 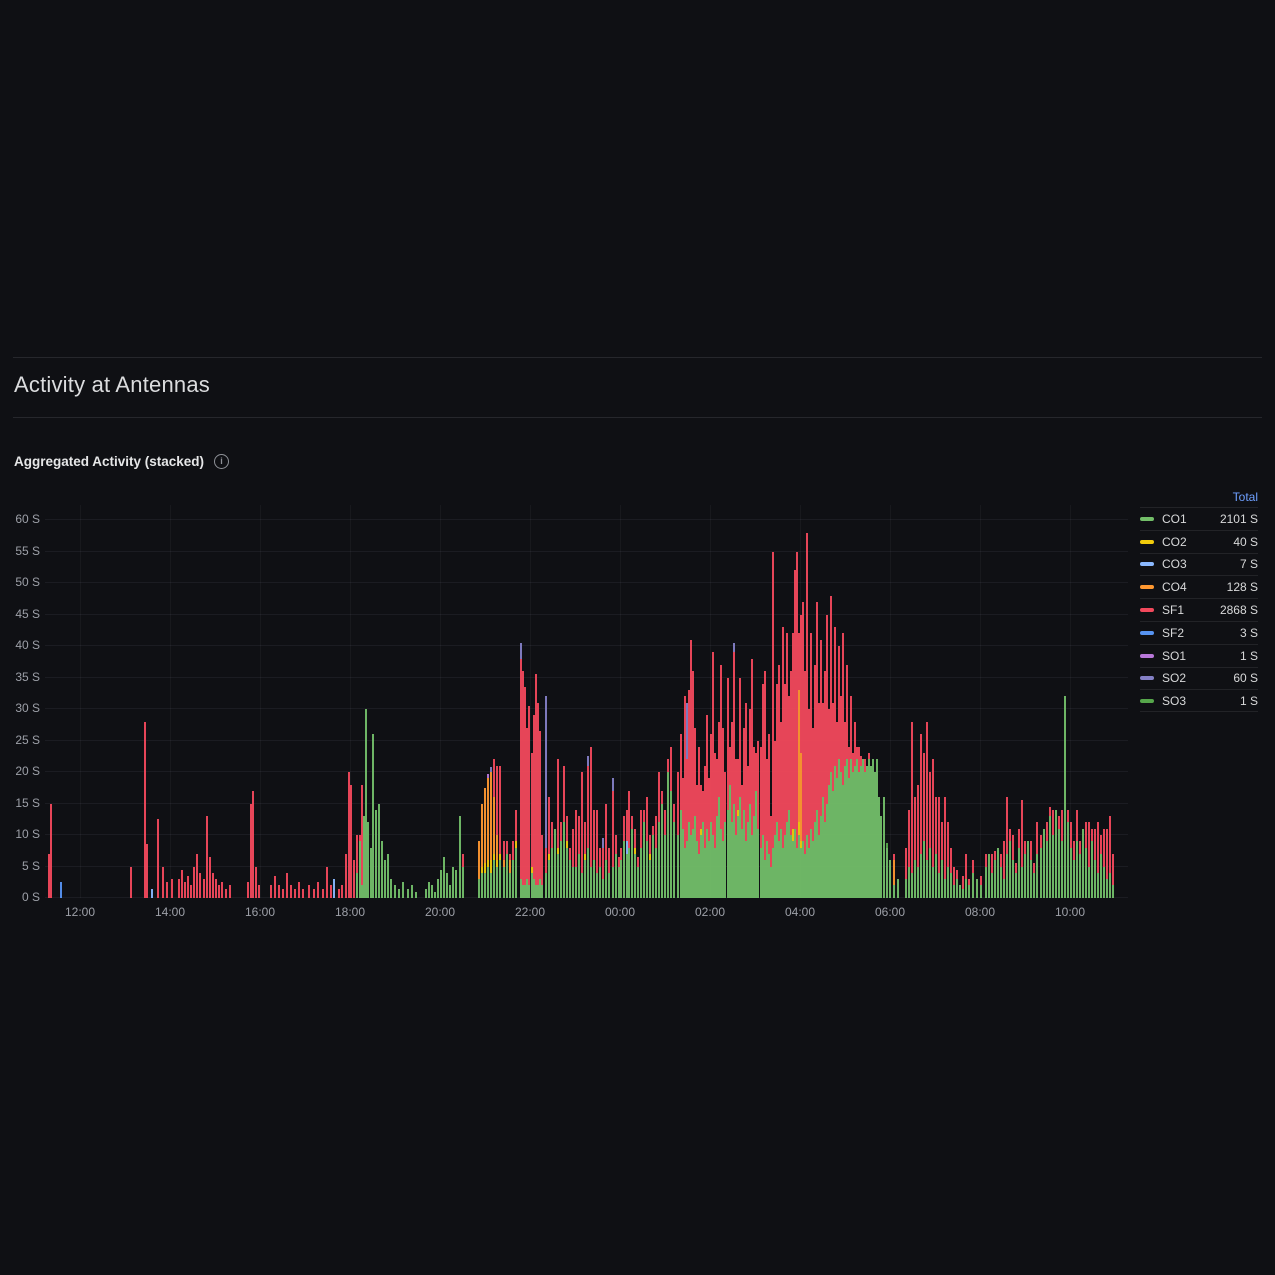 What do you see at coordinates (1245, 497) in the screenshot?
I see `legend-total-header: Total` at bounding box center [1245, 497].